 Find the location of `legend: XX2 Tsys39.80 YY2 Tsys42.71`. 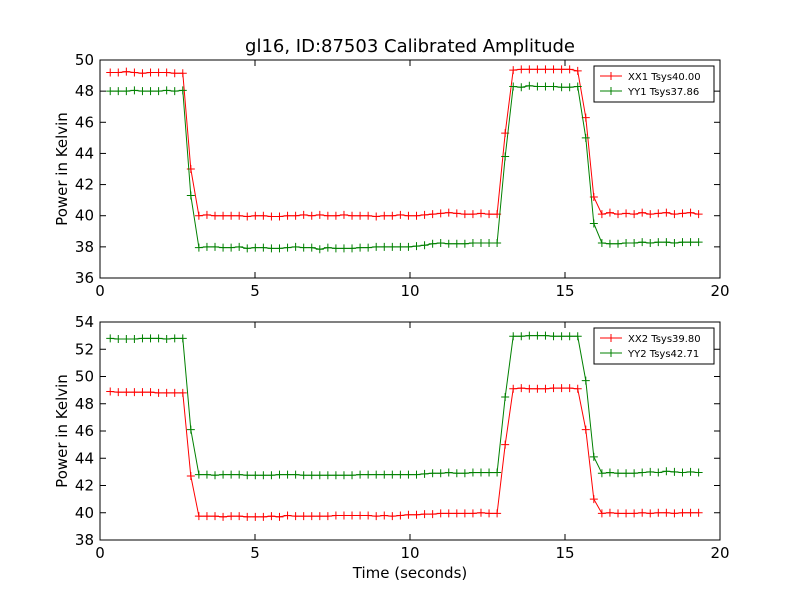

legend: XX2 Tsys39.80 YY2 Tsys42.71 is located at coordinates (654, 346).